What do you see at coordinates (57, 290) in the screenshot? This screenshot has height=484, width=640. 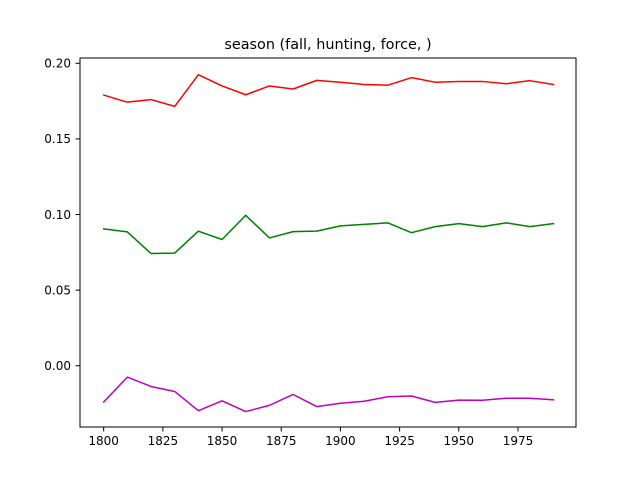 I see `y-tick-label: 0.05` at bounding box center [57, 290].